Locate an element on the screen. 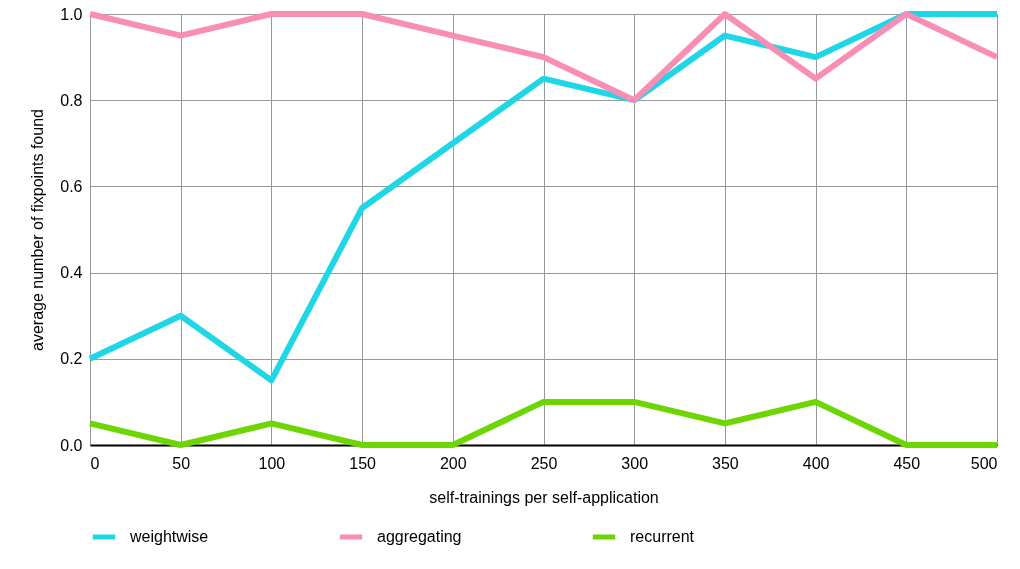 Image resolution: width=1020 pixels, height=569 pixels. x-tick-label: 50 is located at coordinates (181, 463).